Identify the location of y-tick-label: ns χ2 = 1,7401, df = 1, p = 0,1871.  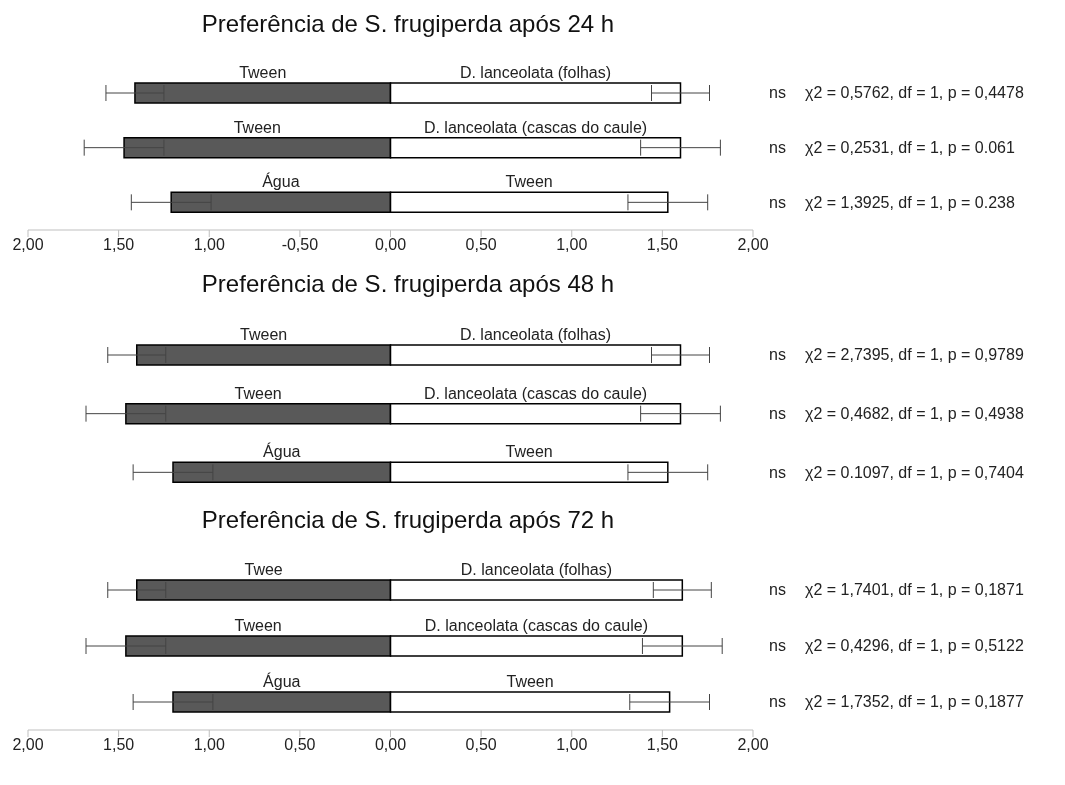
(896, 589).